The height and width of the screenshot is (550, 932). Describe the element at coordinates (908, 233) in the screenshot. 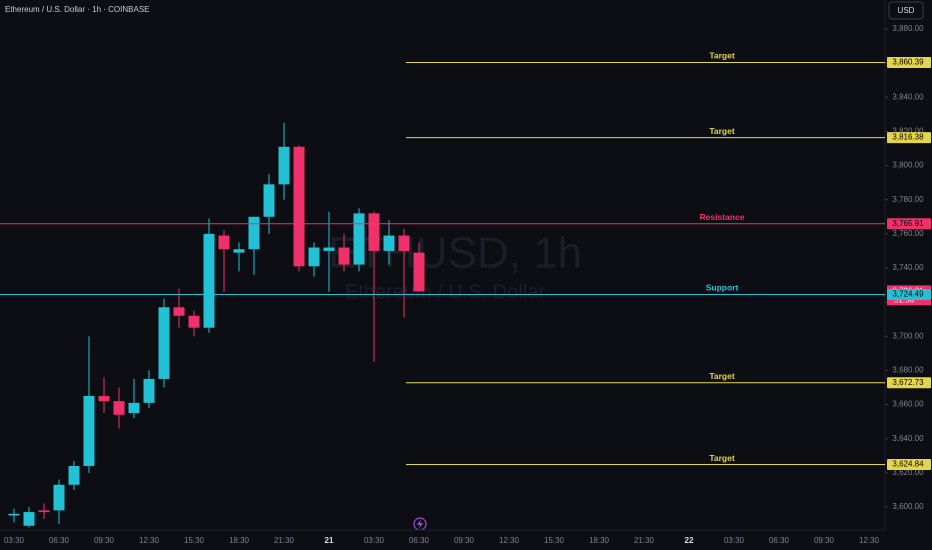

I see `y-tick-label: 3,760.00` at that location.